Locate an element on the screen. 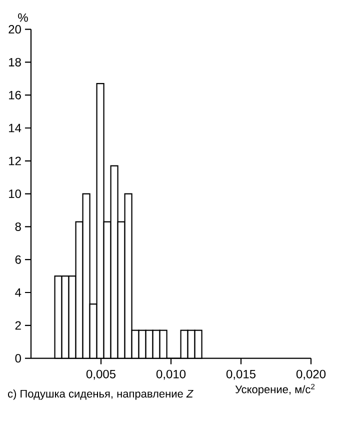 The width and height of the screenshot is (338, 426). x-tick-label: 0,015 is located at coordinates (241, 375).